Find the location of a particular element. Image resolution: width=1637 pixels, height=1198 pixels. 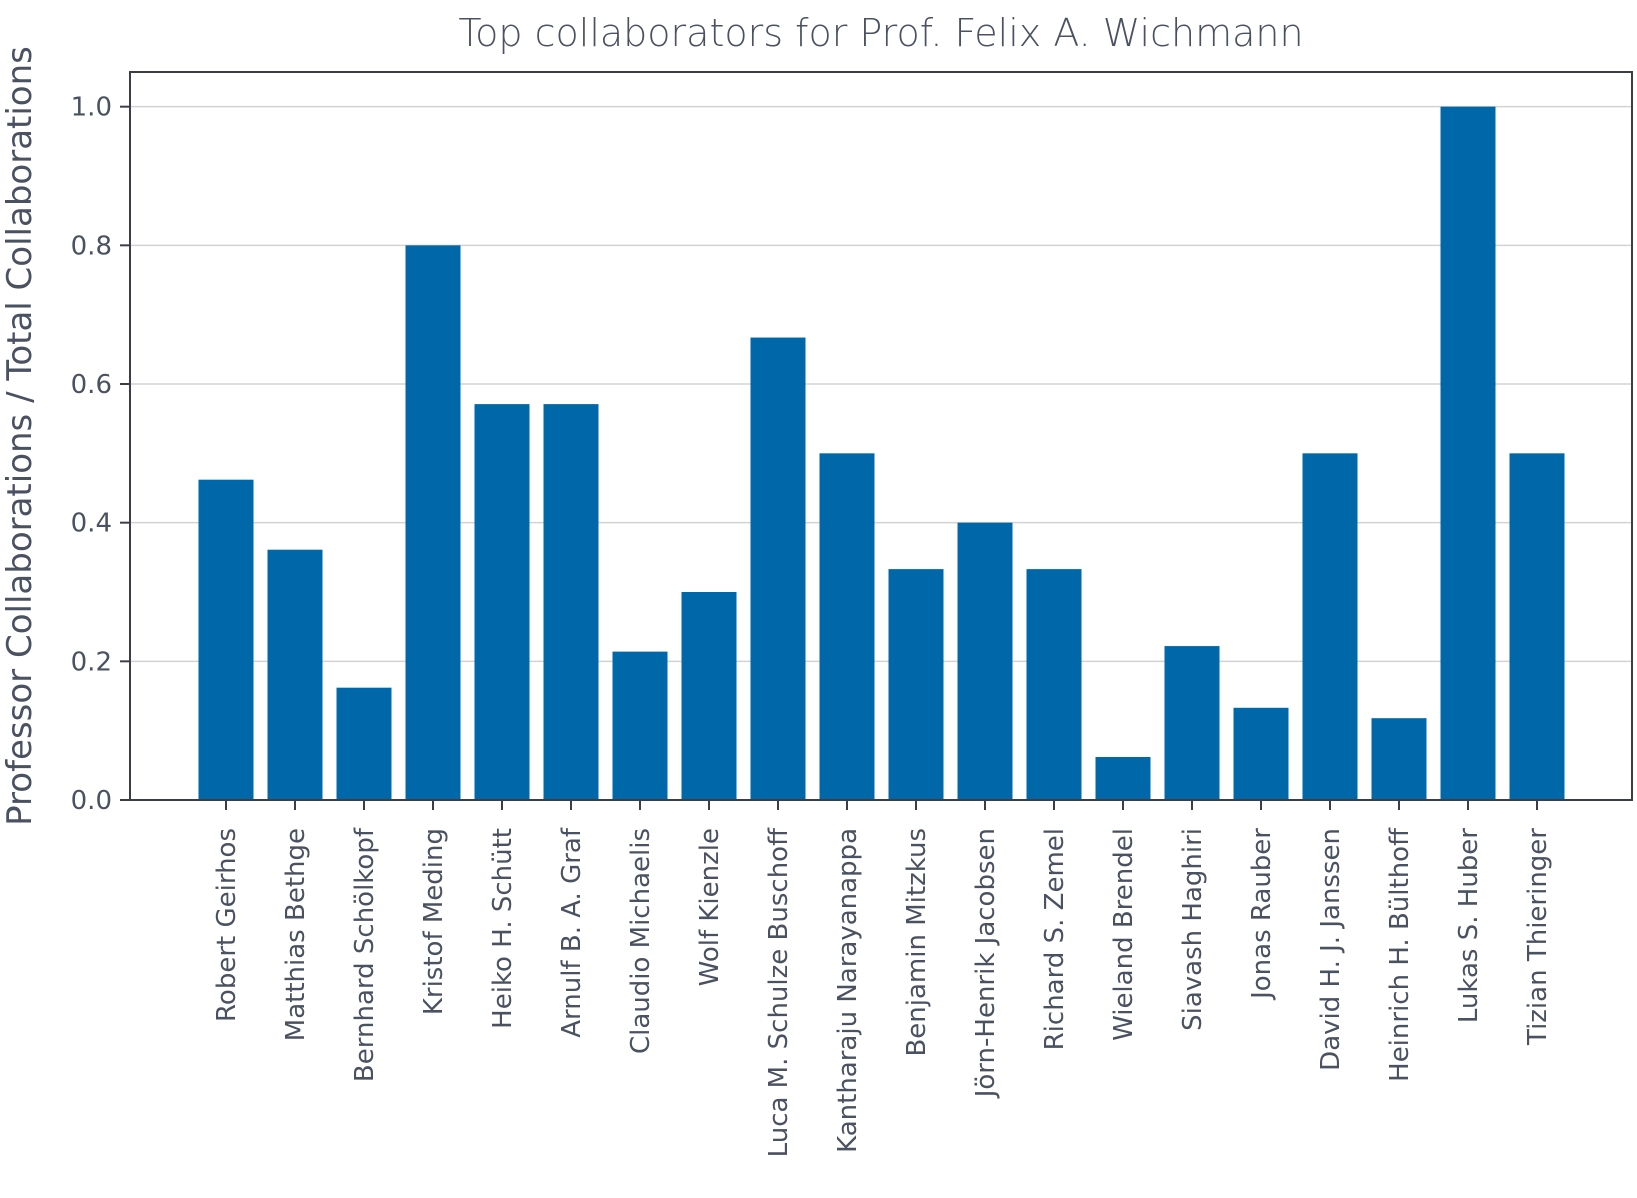

x-tick-label: Jonas Rauber is located at coordinates (1262, 914).